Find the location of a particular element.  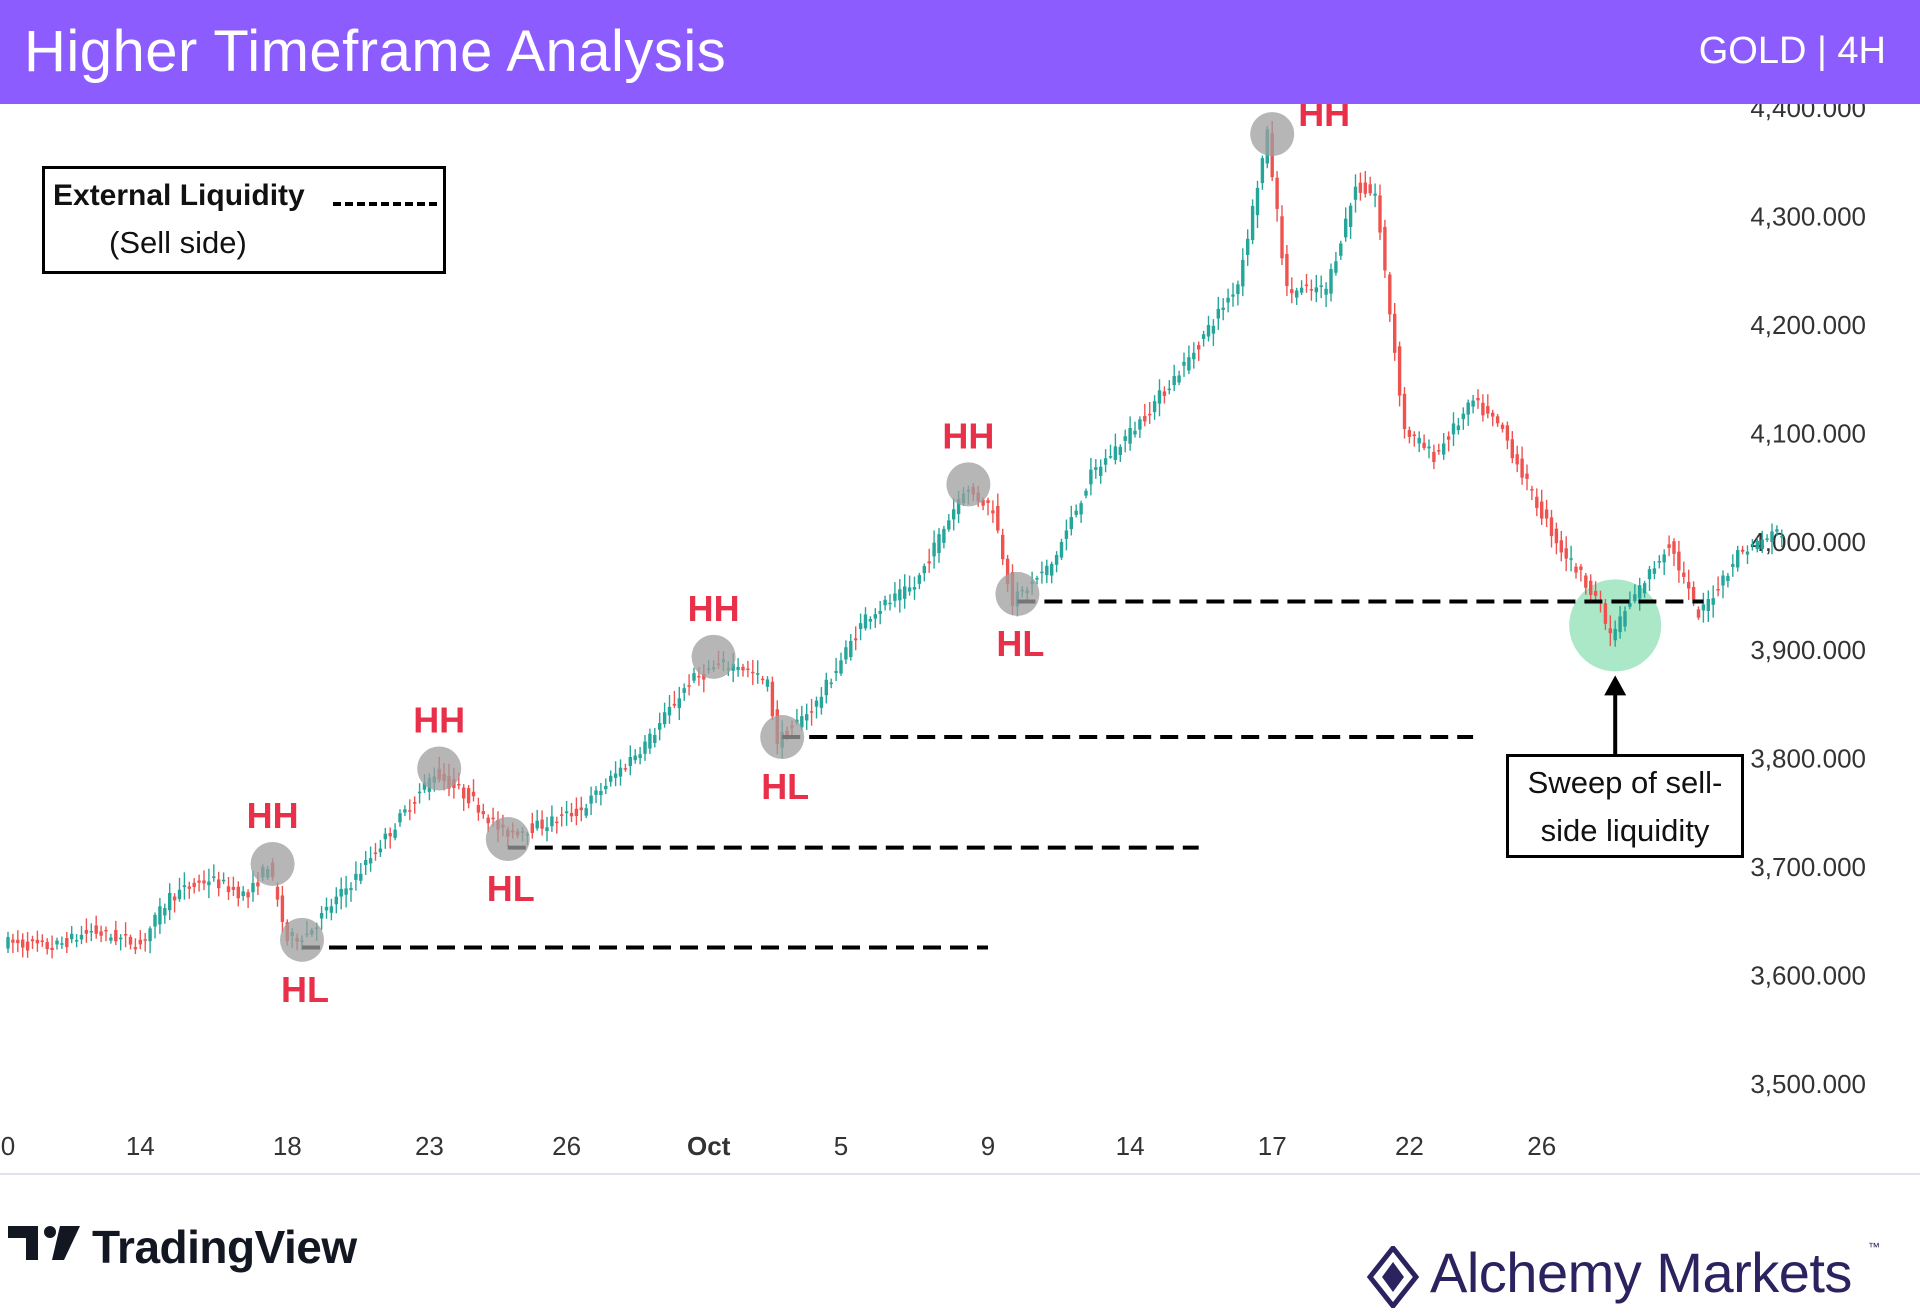

page-title: Higher Timeframe Analysis is located at coordinates (375, 51).